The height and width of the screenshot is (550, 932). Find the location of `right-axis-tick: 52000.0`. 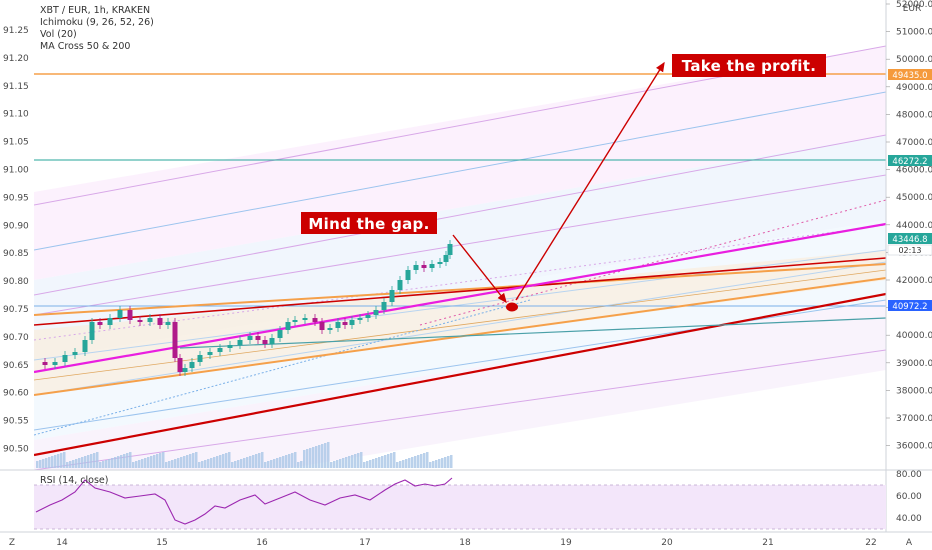

right-axis-tick: 52000.0 is located at coordinates (914, 5).